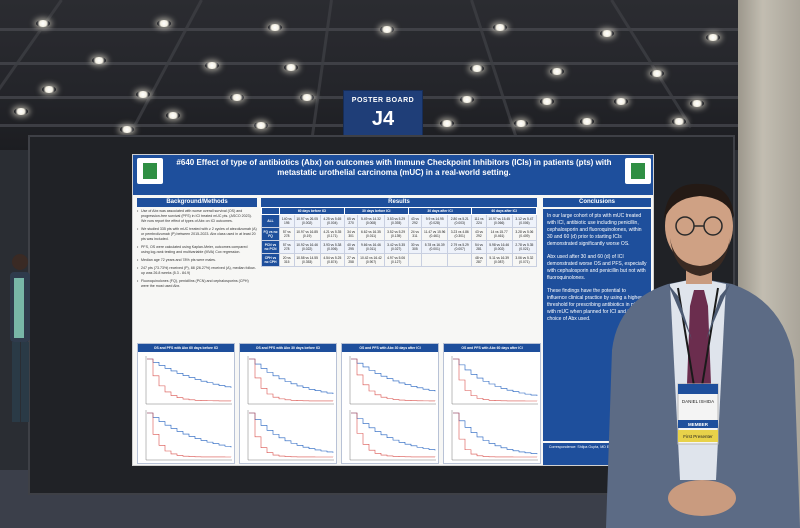 This screenshot has height=528, width=800. What do you see at coordinates (524, 260) in the screenshot?
I see `table-cell: 3.06 vs 5.32 (0.071)` at bounding box center [524, 260].